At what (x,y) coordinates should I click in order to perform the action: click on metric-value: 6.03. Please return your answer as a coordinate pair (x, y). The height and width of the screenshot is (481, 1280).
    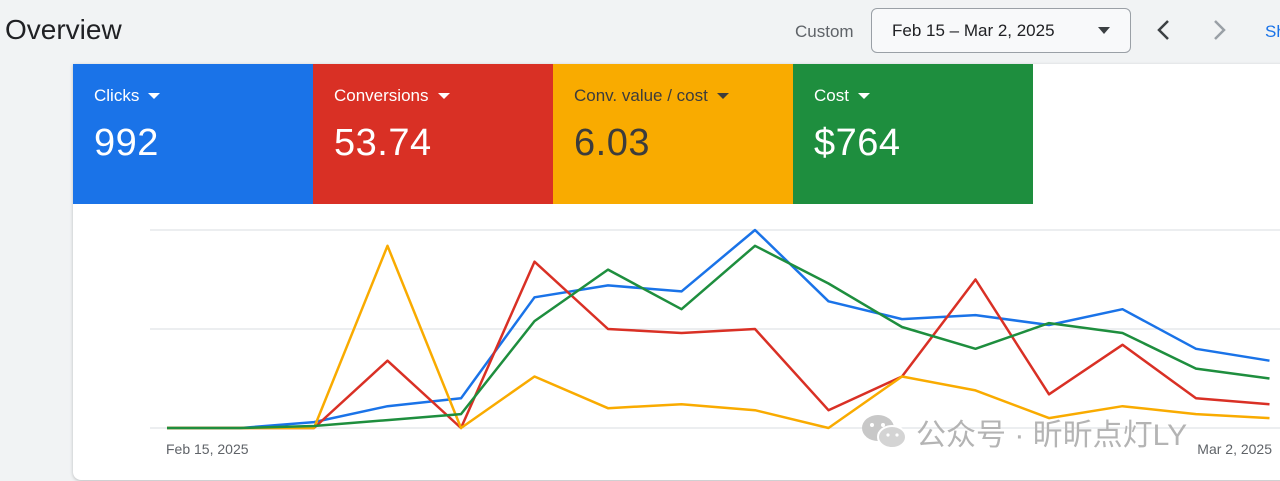
    Looking at the image, I should click on (612, 143).